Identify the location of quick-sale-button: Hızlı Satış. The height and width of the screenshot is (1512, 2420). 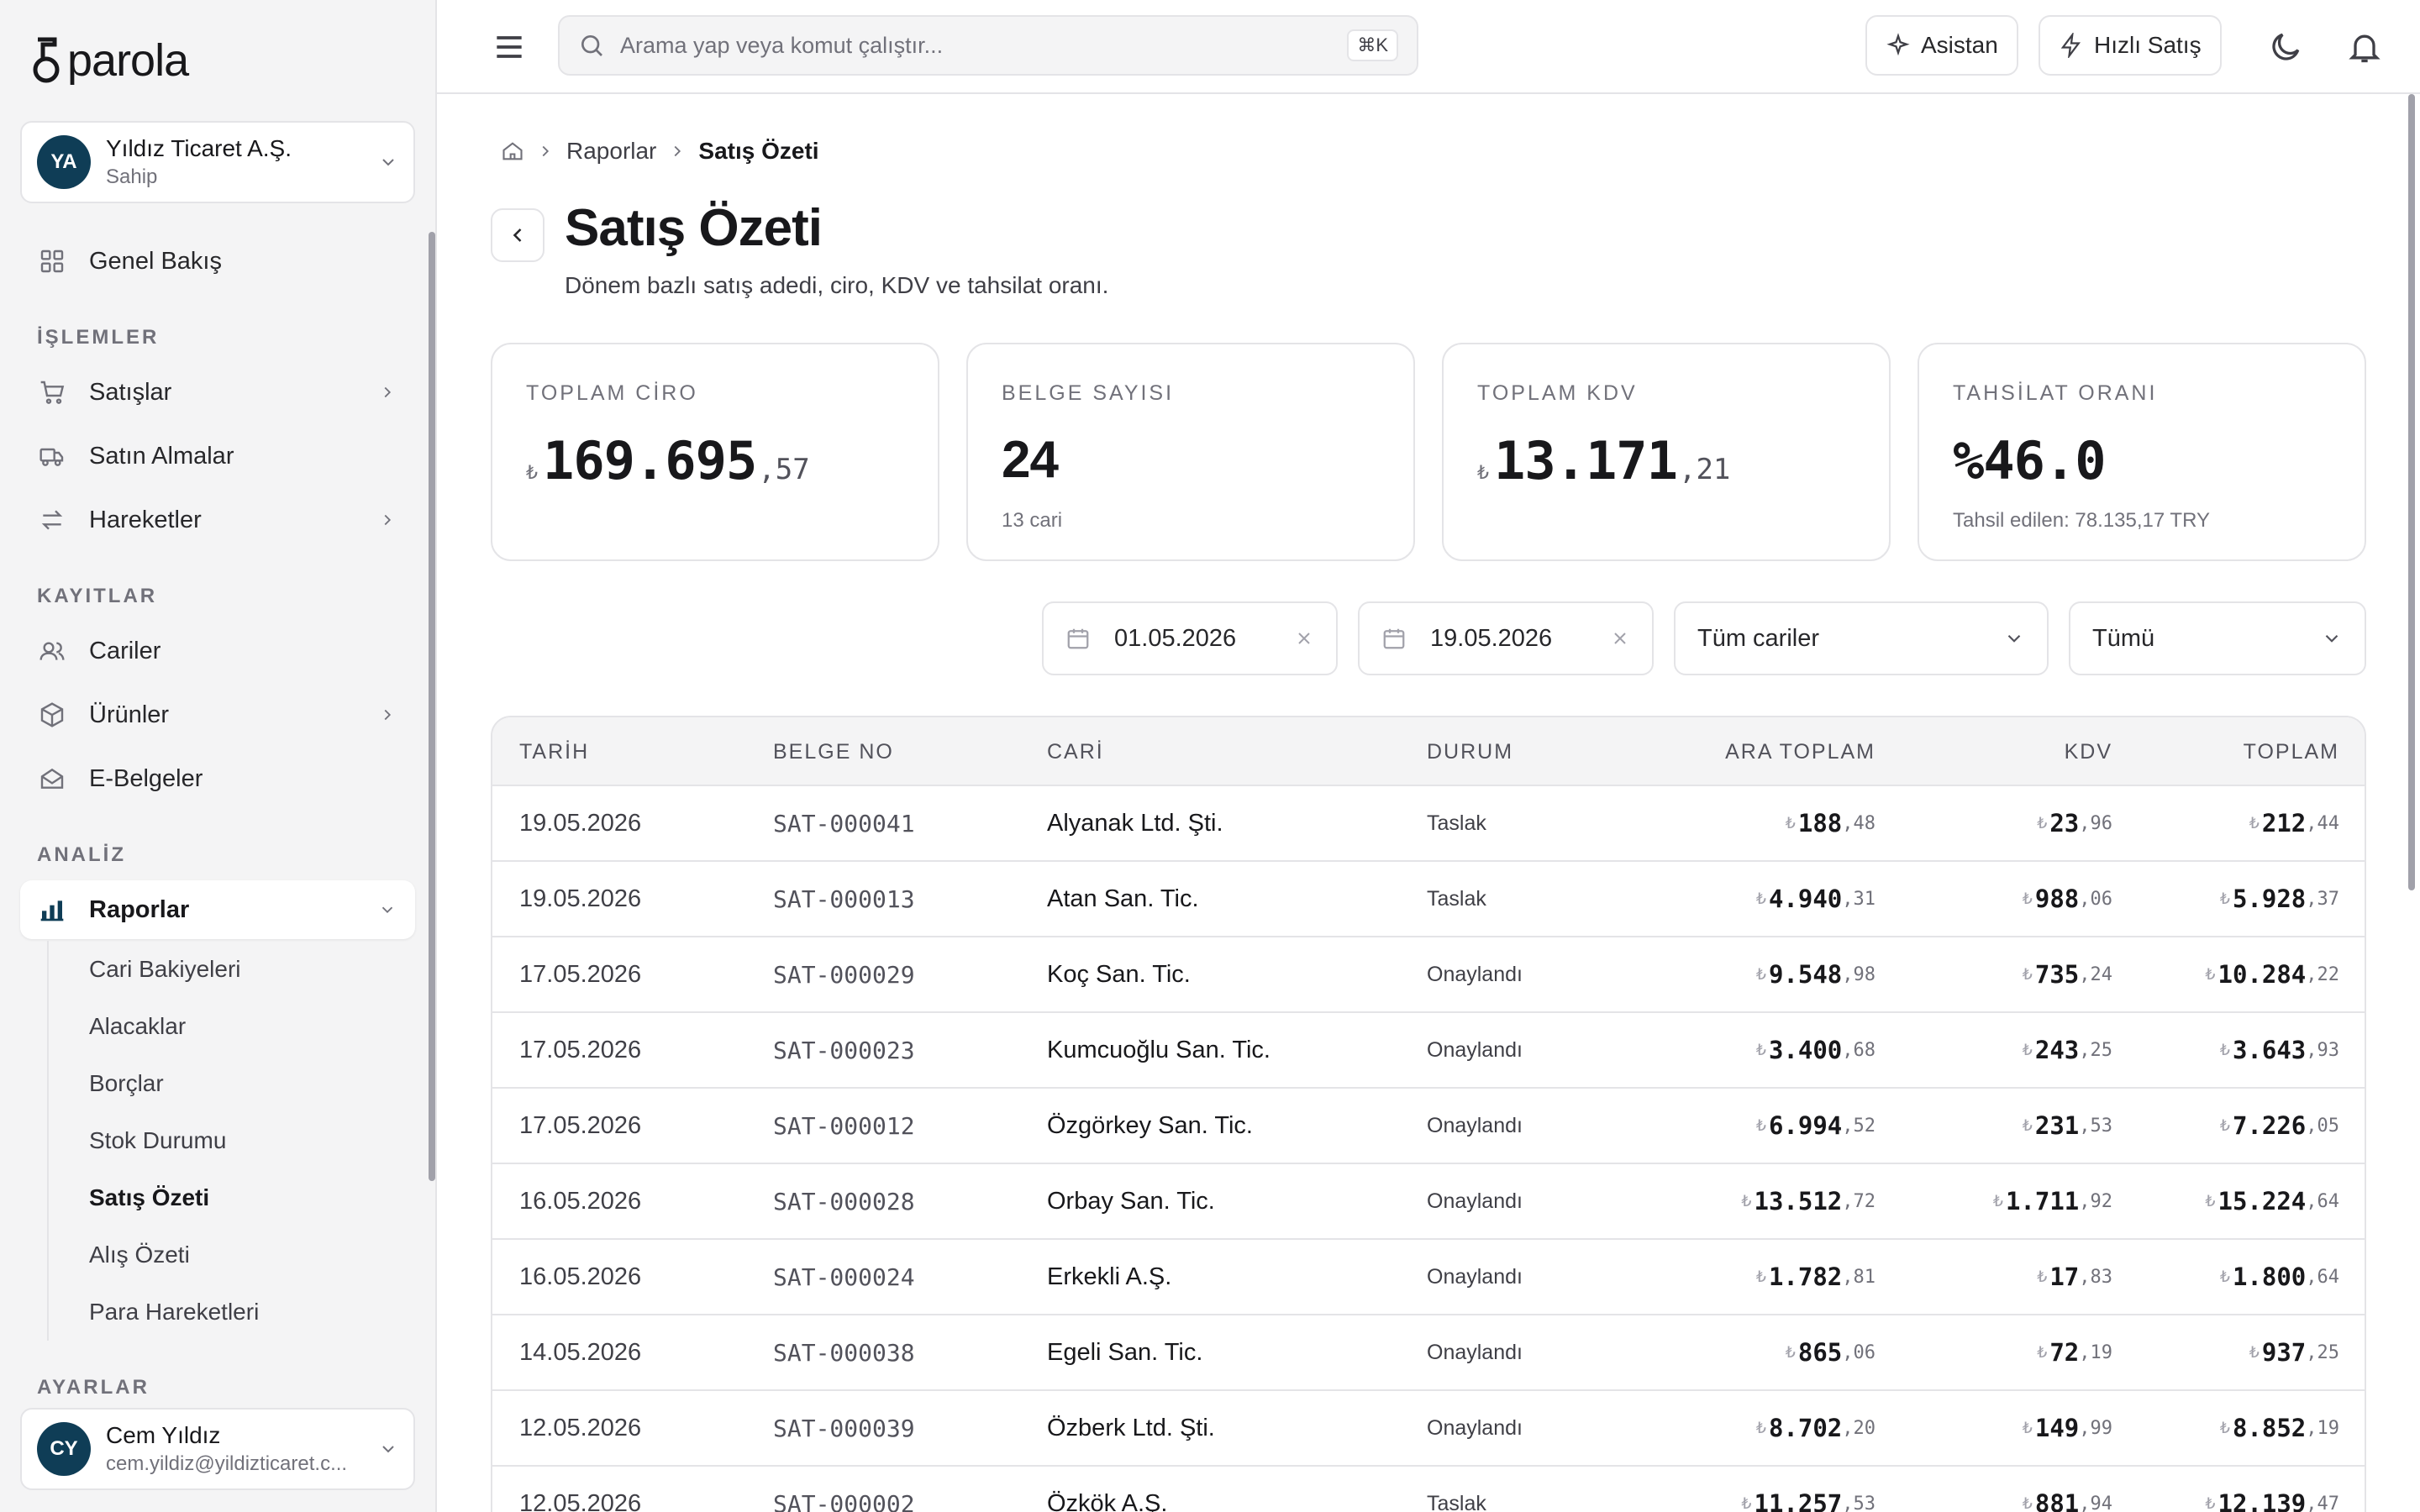
(2130, 45).